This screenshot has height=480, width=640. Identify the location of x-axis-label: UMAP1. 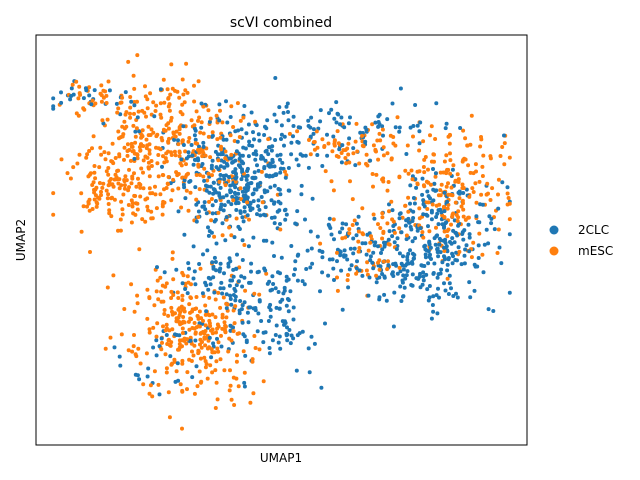
(281, 458).